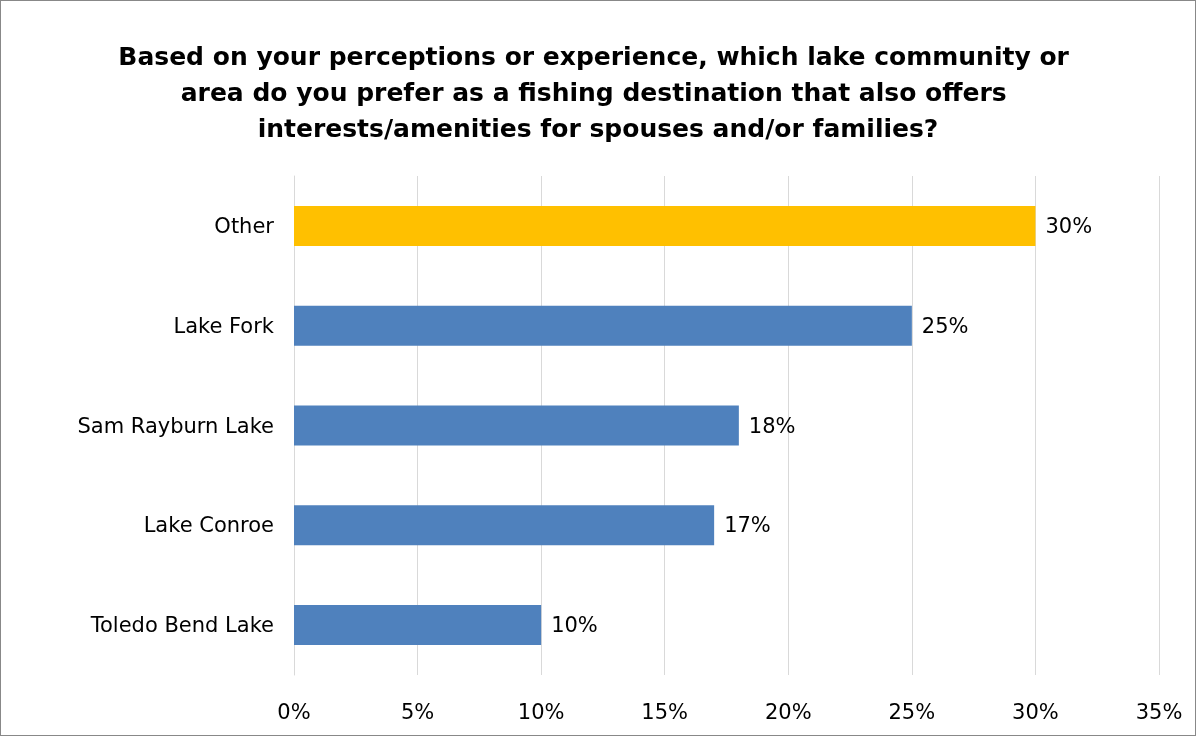 This screenshot has width=1196, height=736. Describe the element at coordinates (574, 625) in the screenshot. I see `data-label: 10%` at that location.